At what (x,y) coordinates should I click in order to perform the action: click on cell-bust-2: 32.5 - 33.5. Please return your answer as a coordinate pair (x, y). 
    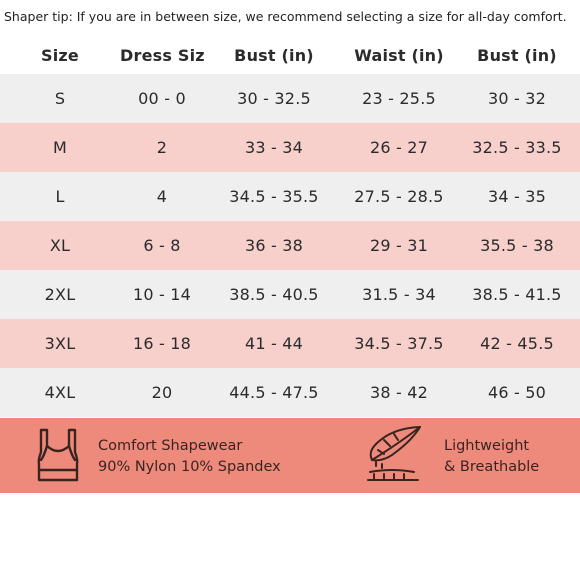
    Looking at the image, I should click on (517, 147).